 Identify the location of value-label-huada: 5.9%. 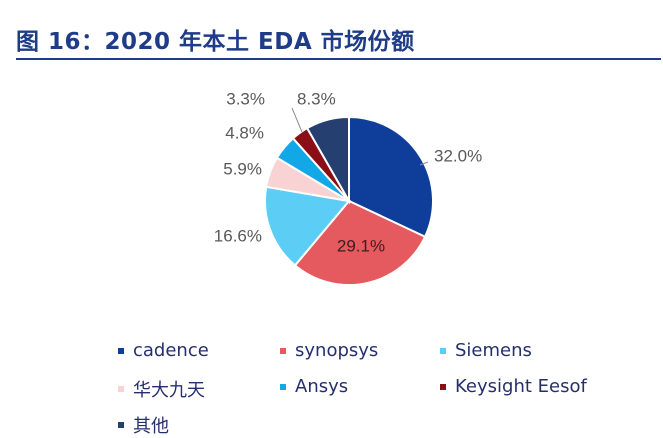
(242, 168).